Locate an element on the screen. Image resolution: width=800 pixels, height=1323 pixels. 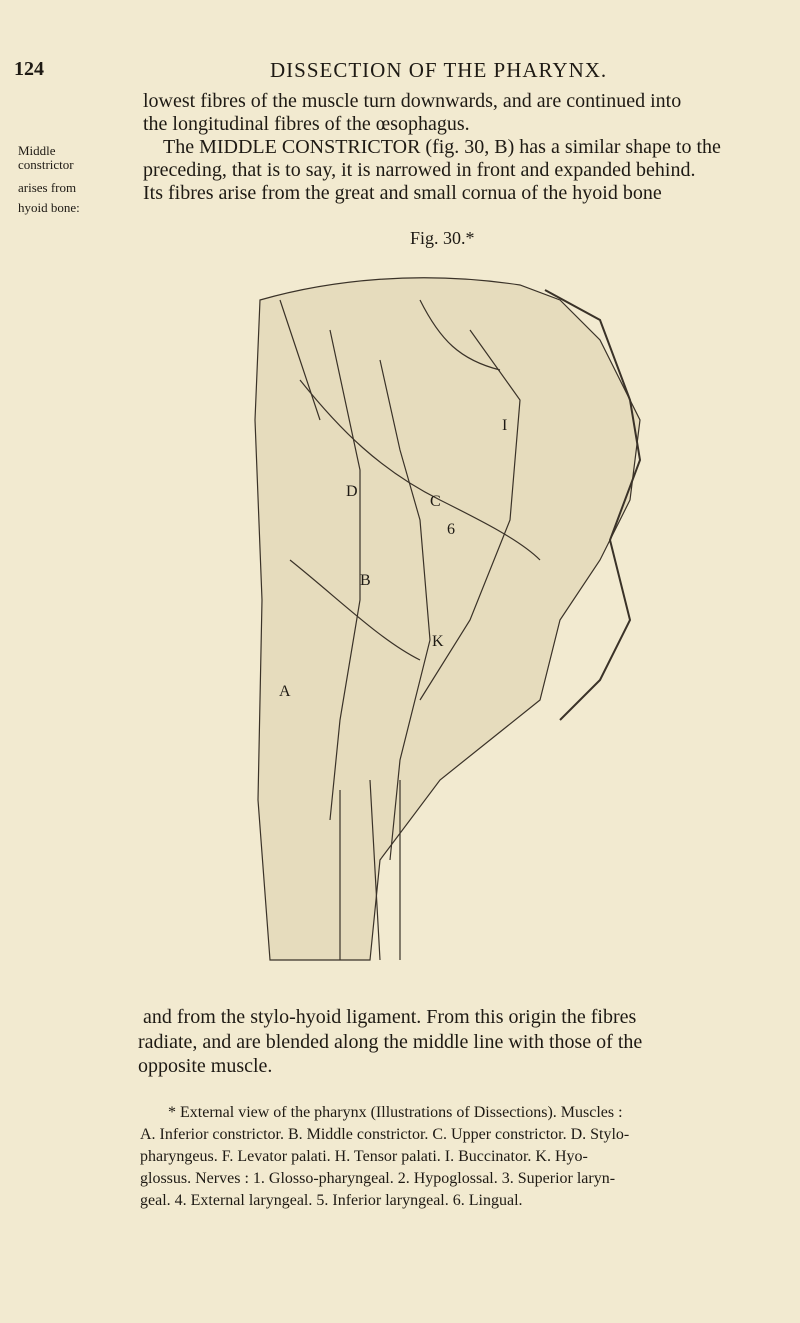
margin-note: Middle is located at coordinates (37, 150).